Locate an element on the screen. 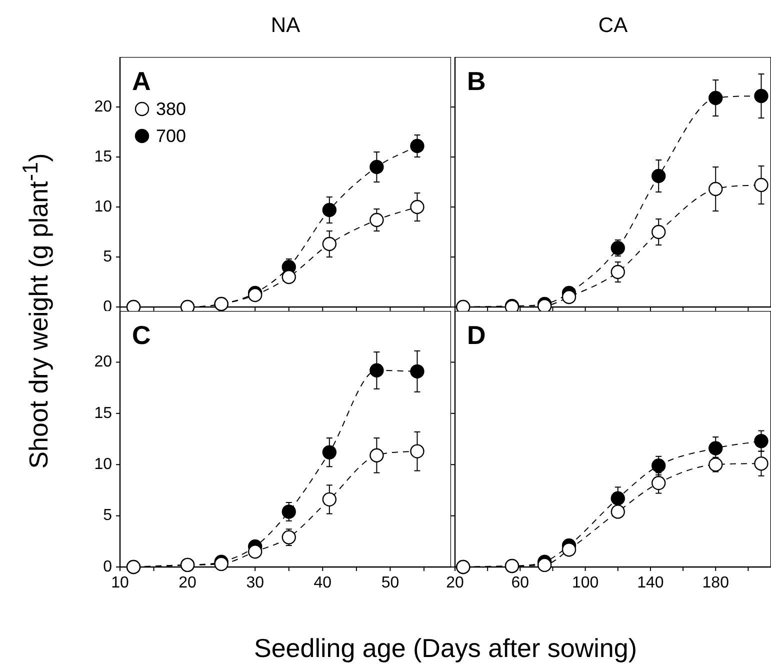 The width and height of the screenshot is (771, 671). annotation: D is located at coordinates (476, 335).